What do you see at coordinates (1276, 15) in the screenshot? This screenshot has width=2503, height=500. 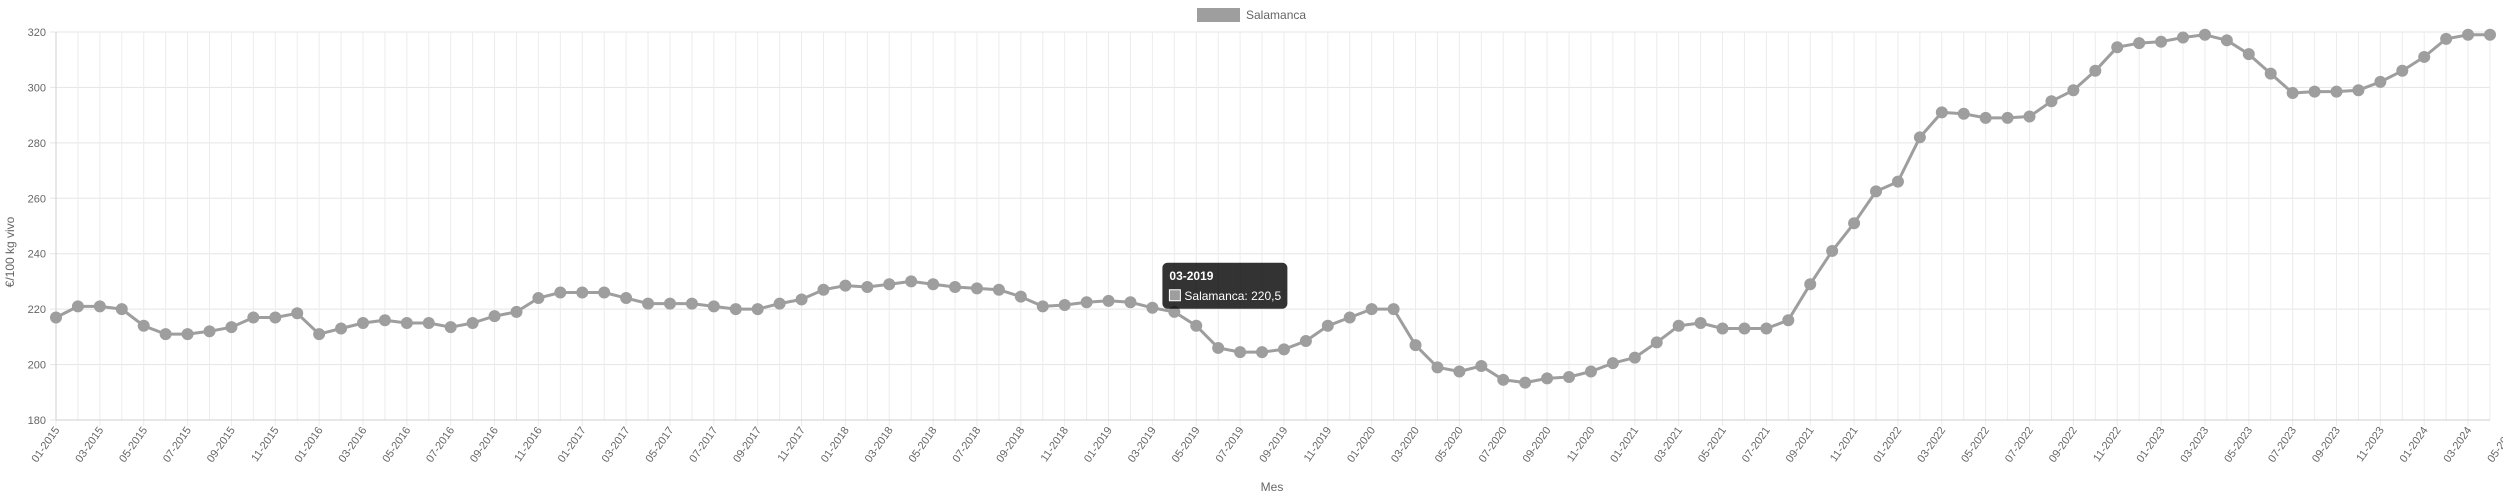 I see `legend-label: Salamanca` at bounding box center [1276, 15].